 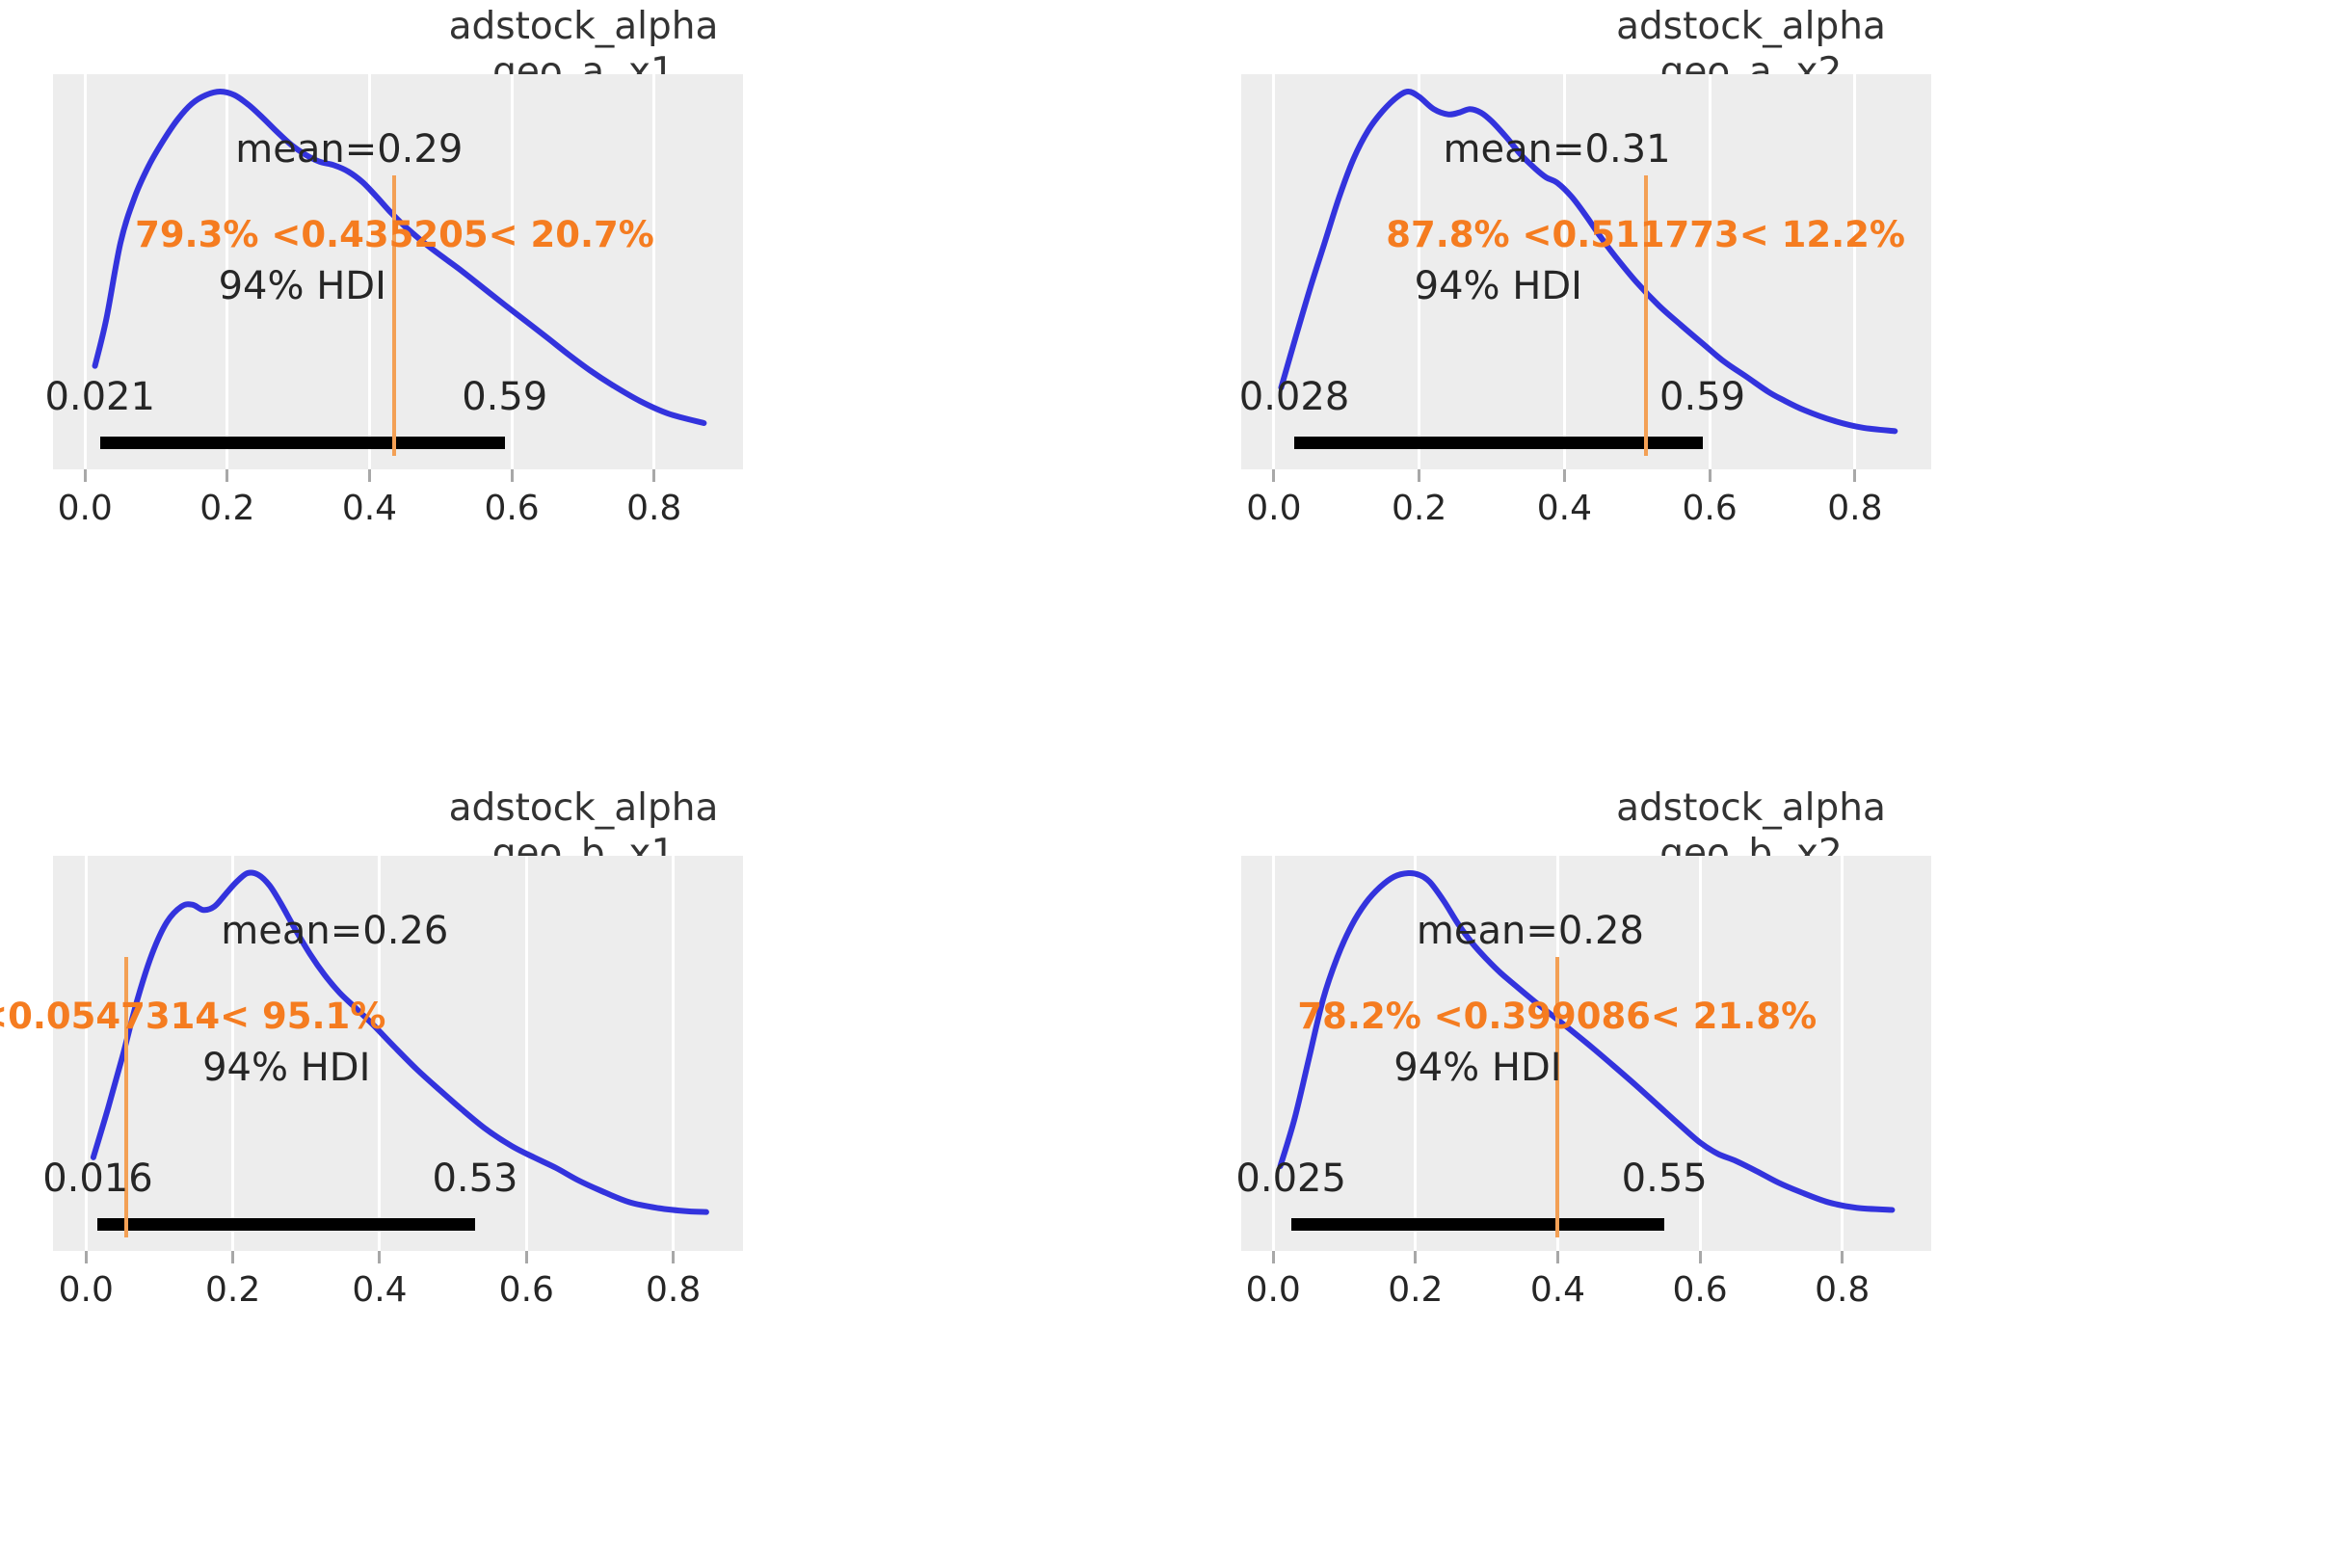 What do you see at coordinates (100, 397) in the screenshot?
I see `hdi-low-label: 0.021` at bounding box center [100, 397].